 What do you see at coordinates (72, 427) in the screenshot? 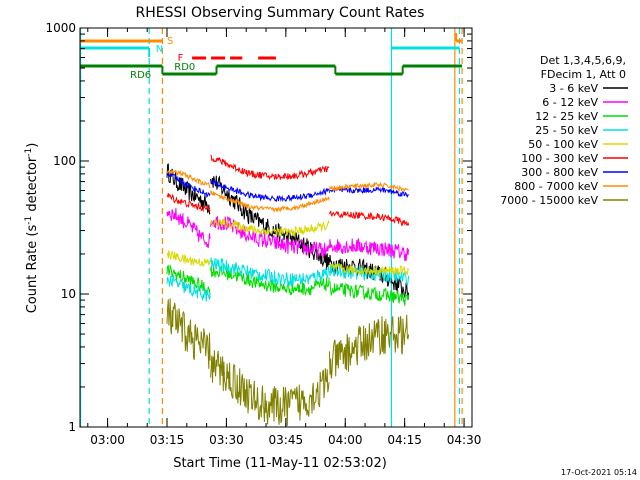
I see `y-tick-label: 1` at bounding box center [72, 427].